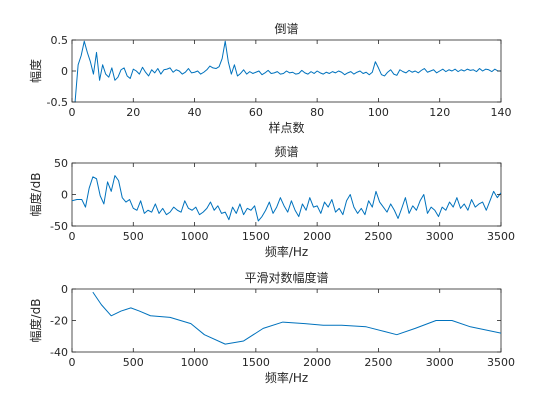 The width and height of the screenshot is (554, 415). What do you see at coordinates (57, 102) in the screenshot?
I see `cepstrum-ytick-label: -0.5` at bounding box center [57, 102].